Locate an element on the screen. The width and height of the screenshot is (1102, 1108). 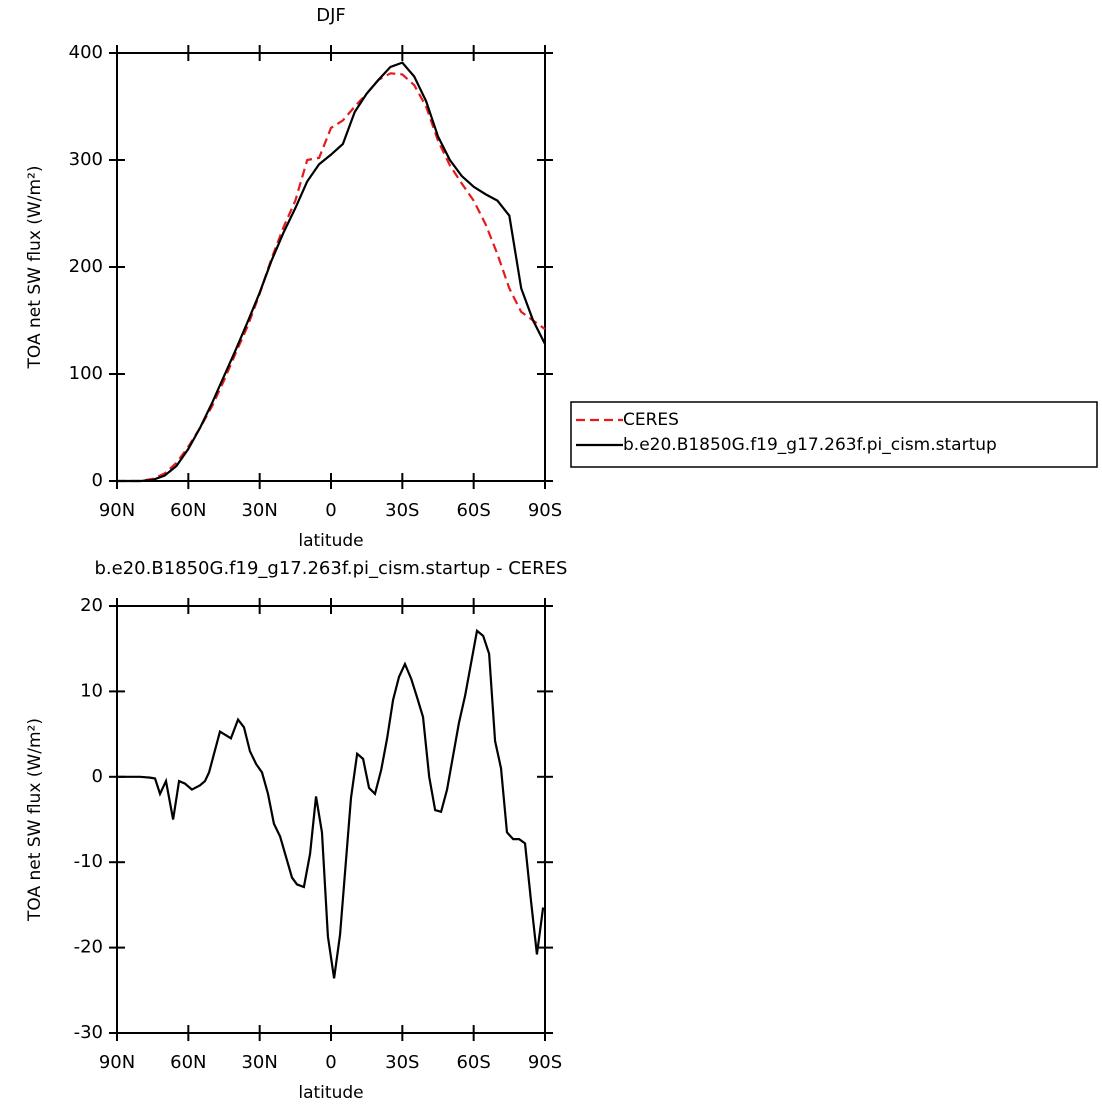
y-tick-label: -30 is located at coordinates (88, 1032).